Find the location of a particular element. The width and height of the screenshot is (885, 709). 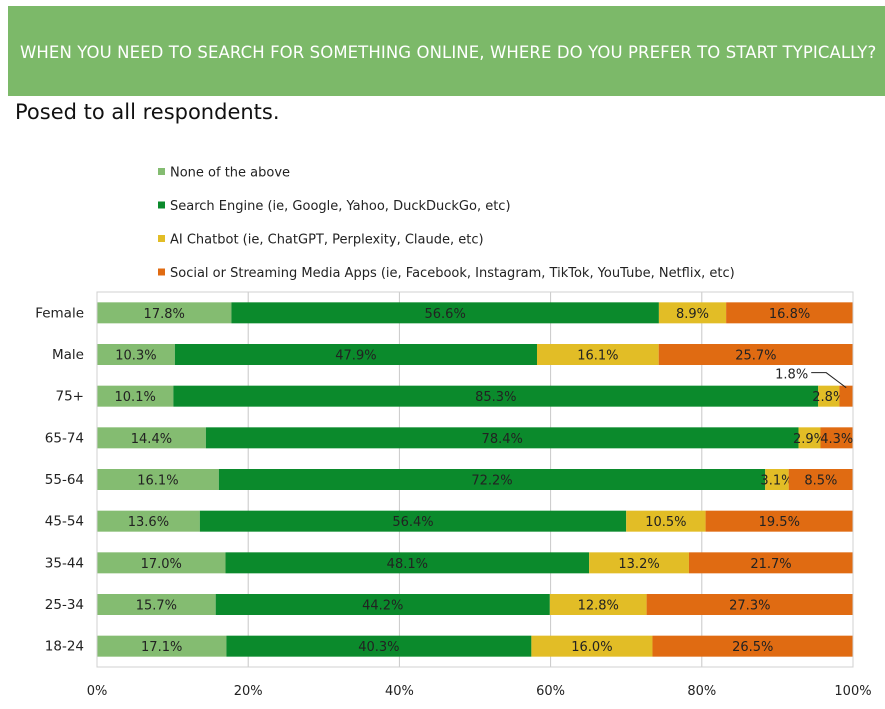

data-label-45-54-series-3: 10.5% is located at coordinates (665, 522).